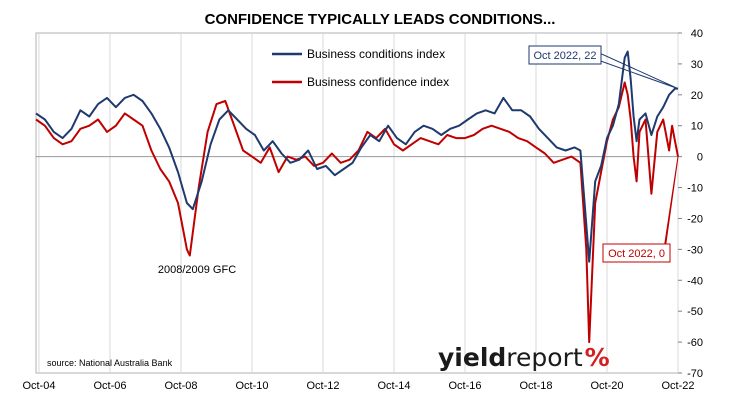 The height and width of the screenshot is (400, 730). Describe the element at coordinates (697, 127) in the screenshot. I see `y-tick-label: 10` at that location.